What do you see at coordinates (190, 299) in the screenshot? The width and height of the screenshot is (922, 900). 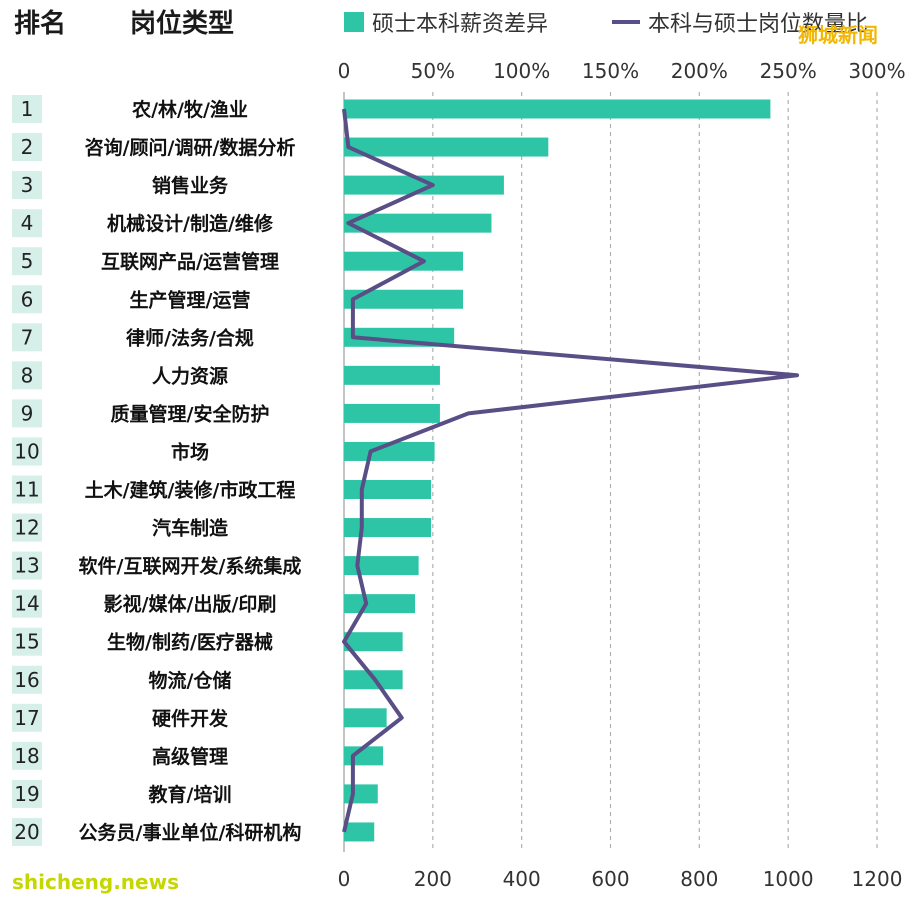 I see `category-label: 生产管理/运营` at bounding box center [190, 299].